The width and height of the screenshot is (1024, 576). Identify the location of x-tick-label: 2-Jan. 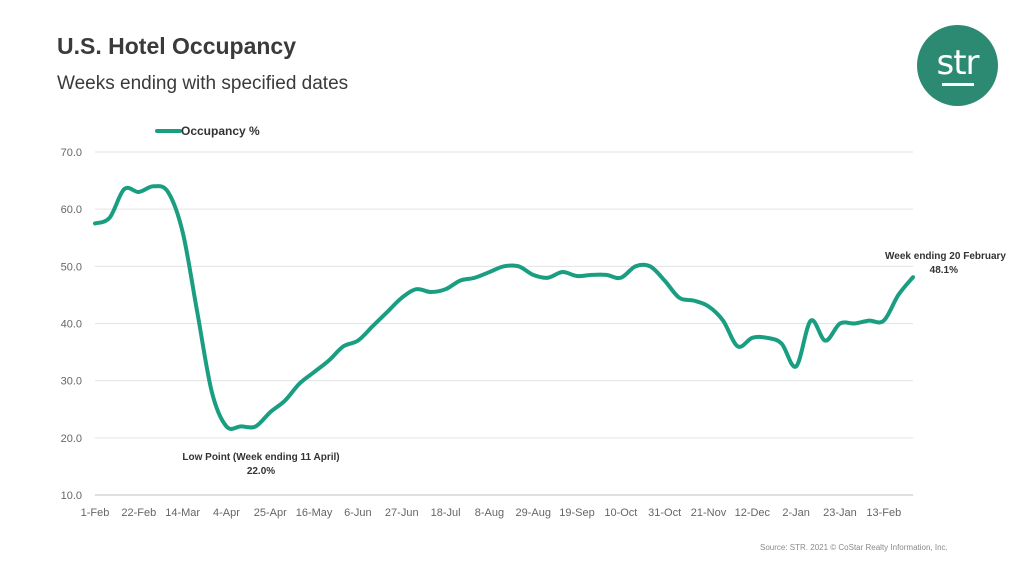
(796, 513).